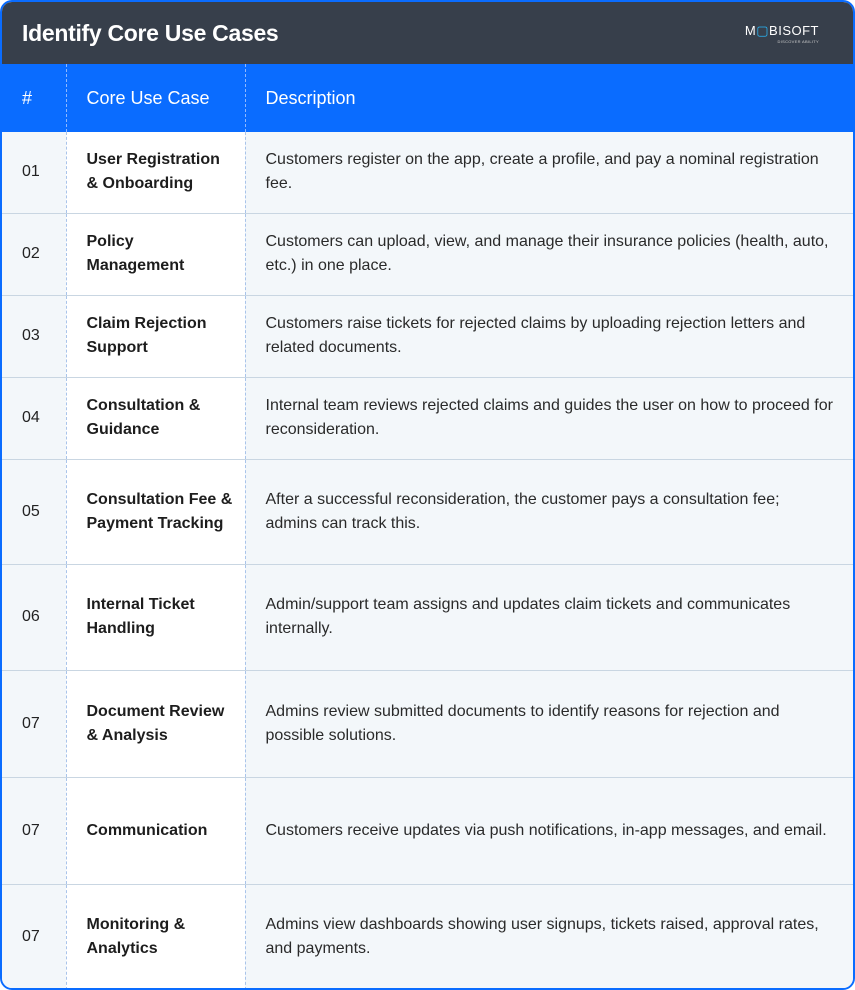 Image resolution: width=855 pixels, height=990 pixels. Describe the element at coordinates (34, 173) in the screenshot. I see `row-number: 01` at that location.